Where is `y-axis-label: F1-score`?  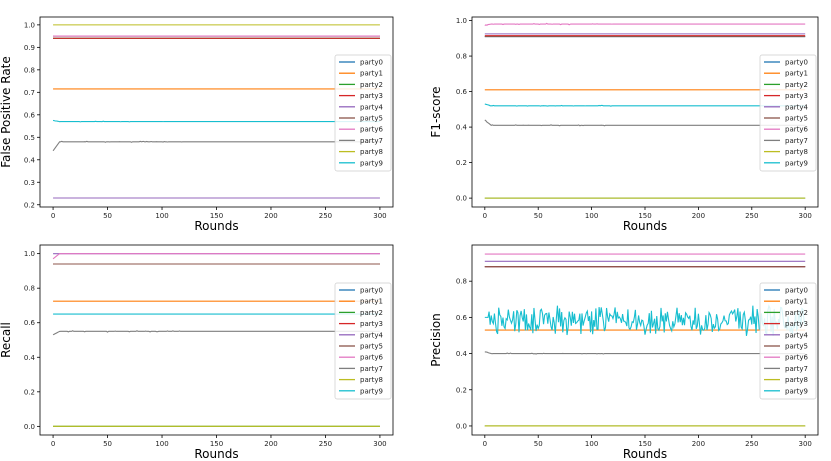 y-axis-label: F1-score is located at coordinates (436, 111).